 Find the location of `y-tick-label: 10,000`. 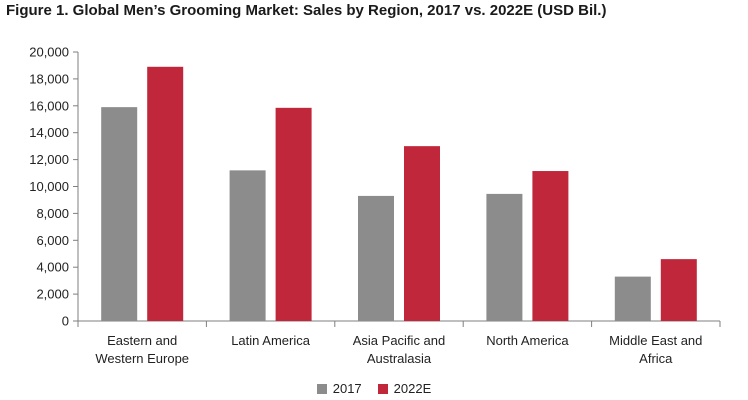

y-tick-label: 10,000 is located at coordinates (49, 186).